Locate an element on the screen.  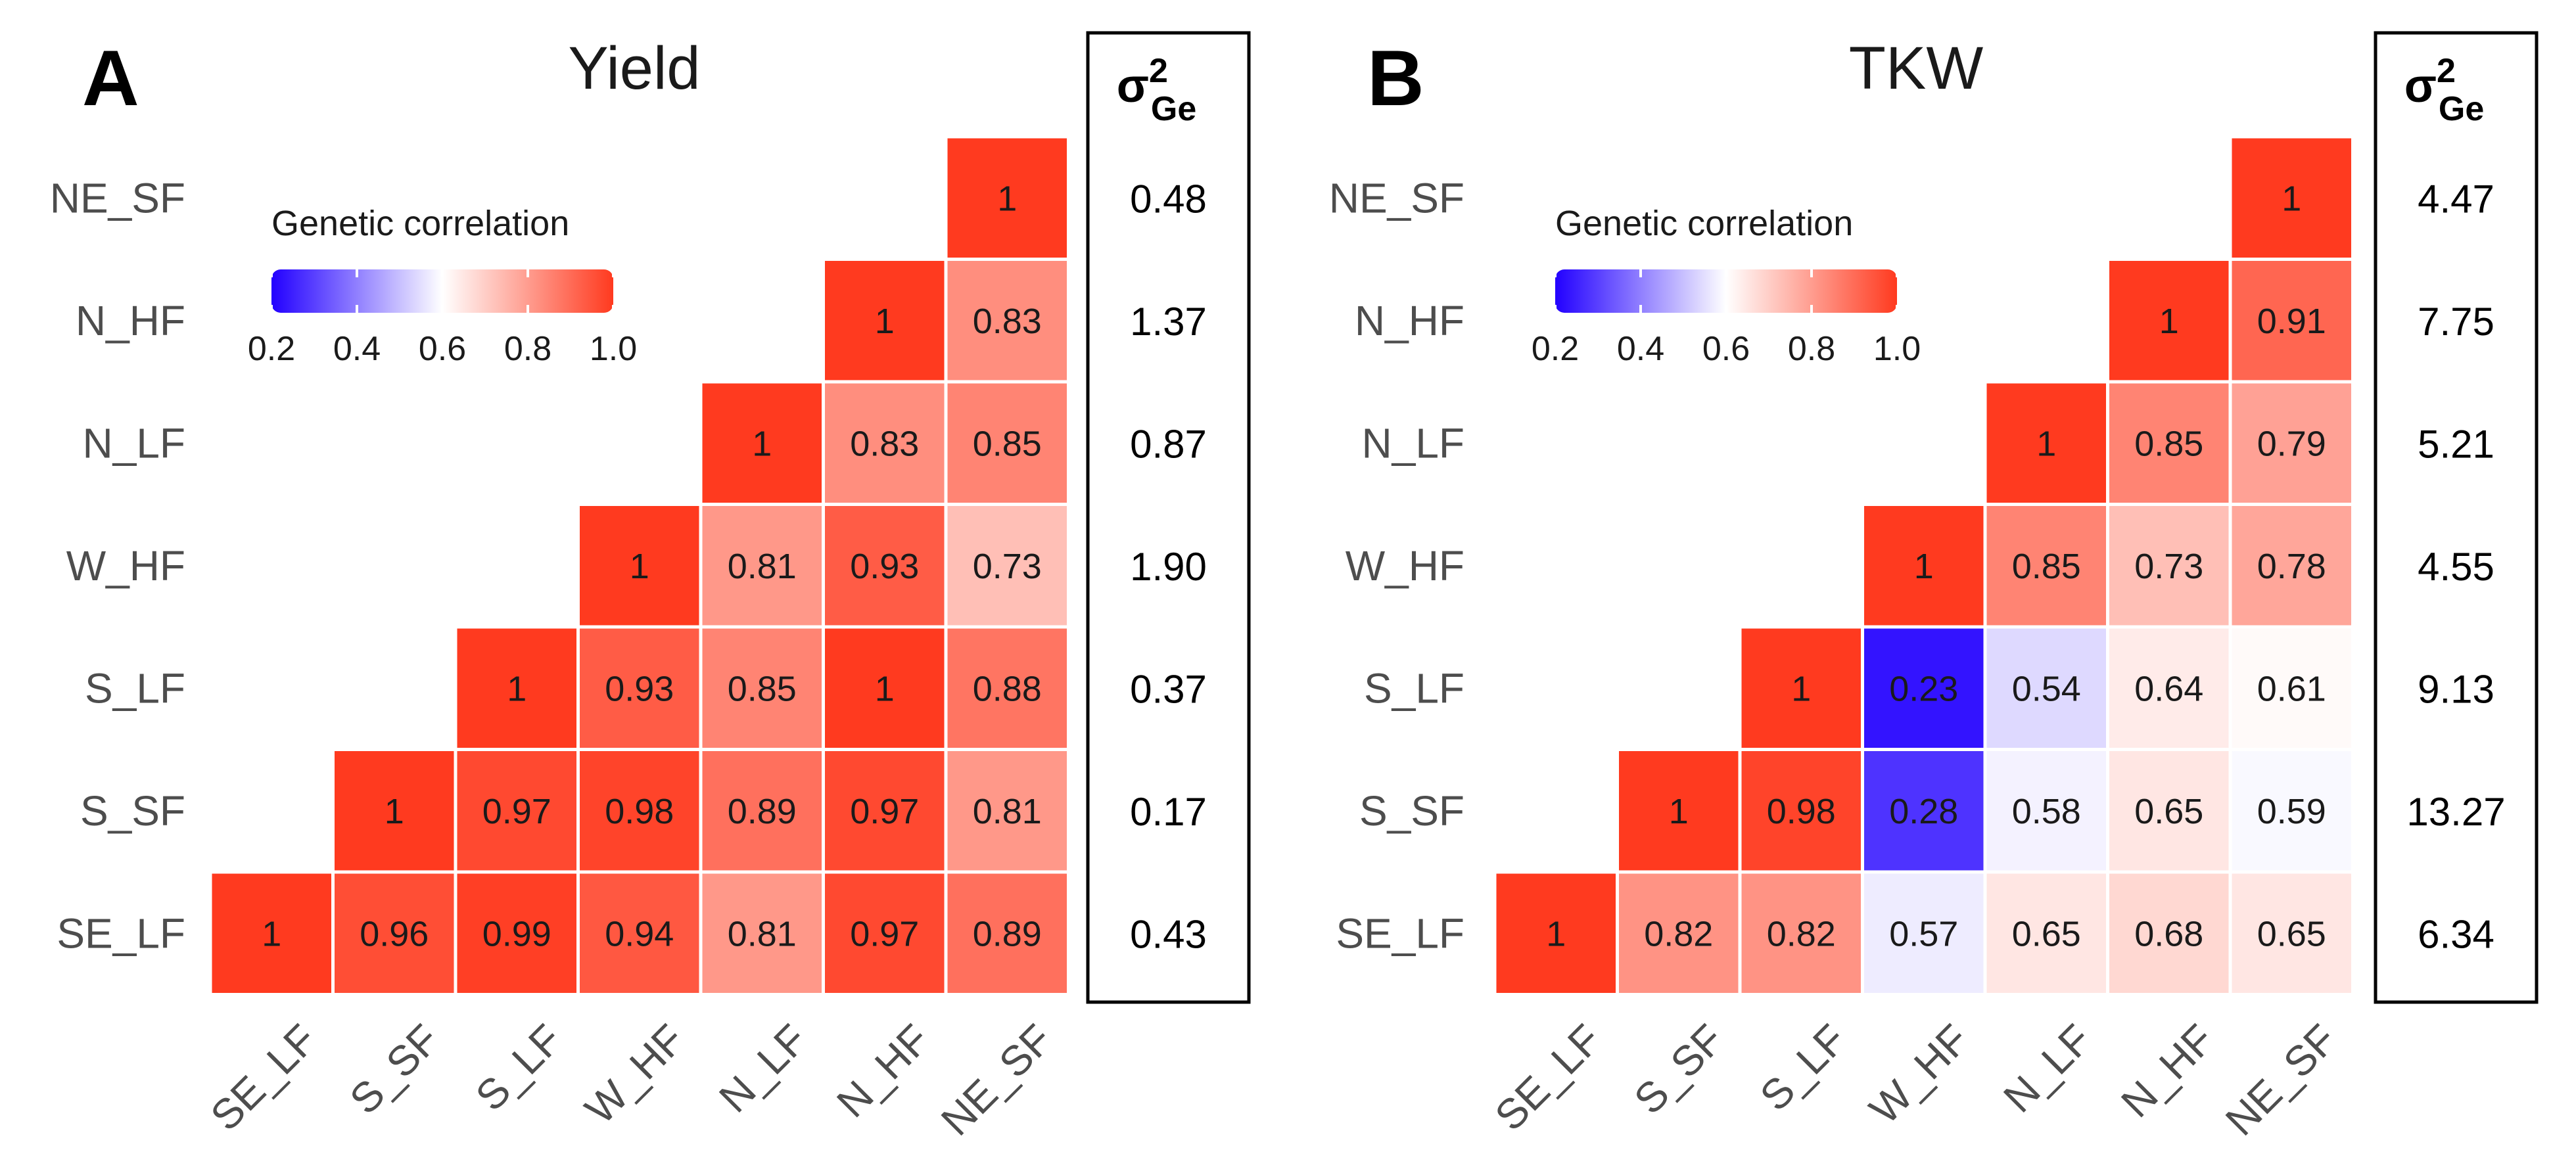
cell-value-label: 0.91 is located at coordinates (2291, 321).